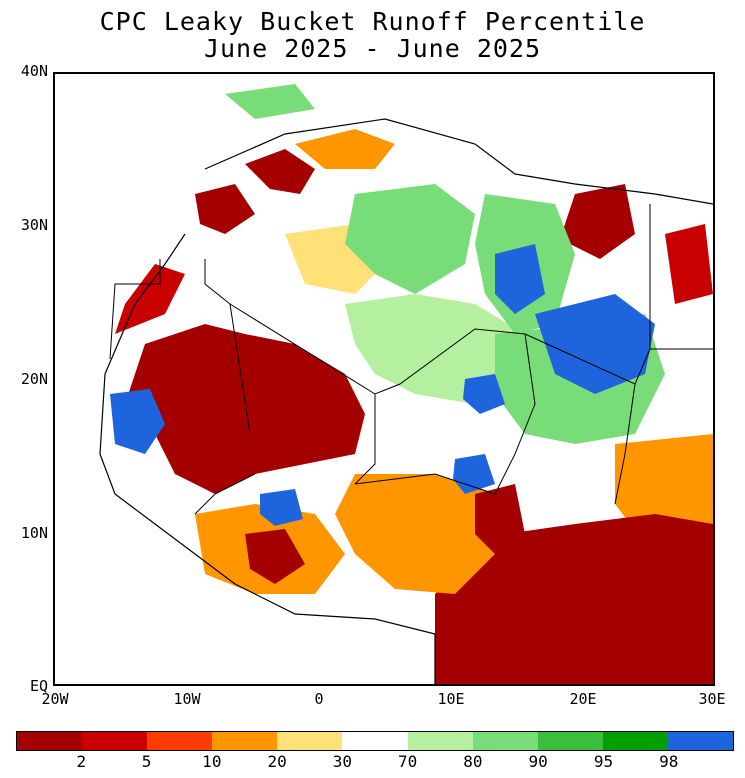 Image resolution: width=745 pixels, height=778 pixels. I want to click on zone-dry-egypt-east, so click(689, 264).